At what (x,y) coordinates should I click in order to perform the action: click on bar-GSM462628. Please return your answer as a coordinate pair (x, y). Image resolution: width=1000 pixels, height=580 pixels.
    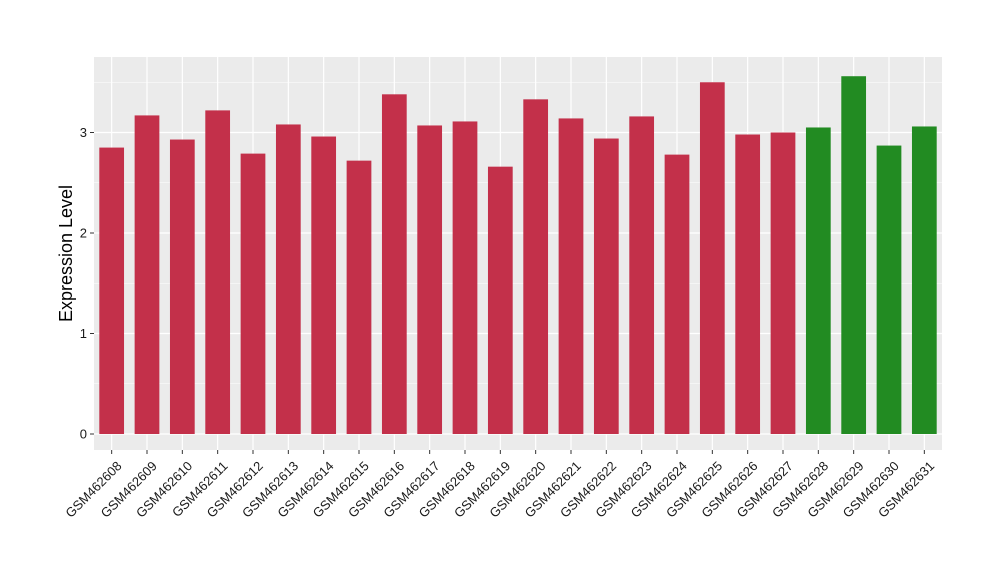
    Looking at the image, I should click on (818, 280).